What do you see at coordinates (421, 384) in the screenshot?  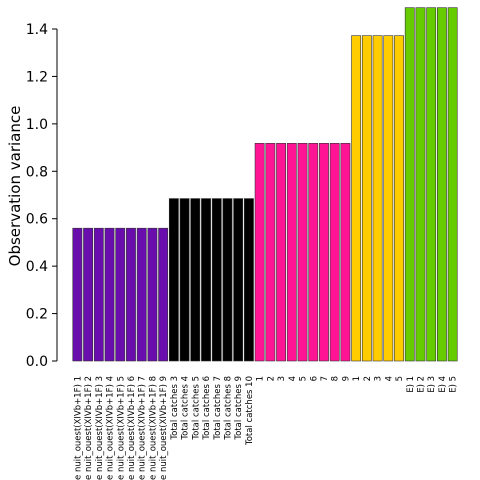 I see `x-tick-label: E) 2` at bounding box center [421, 384].